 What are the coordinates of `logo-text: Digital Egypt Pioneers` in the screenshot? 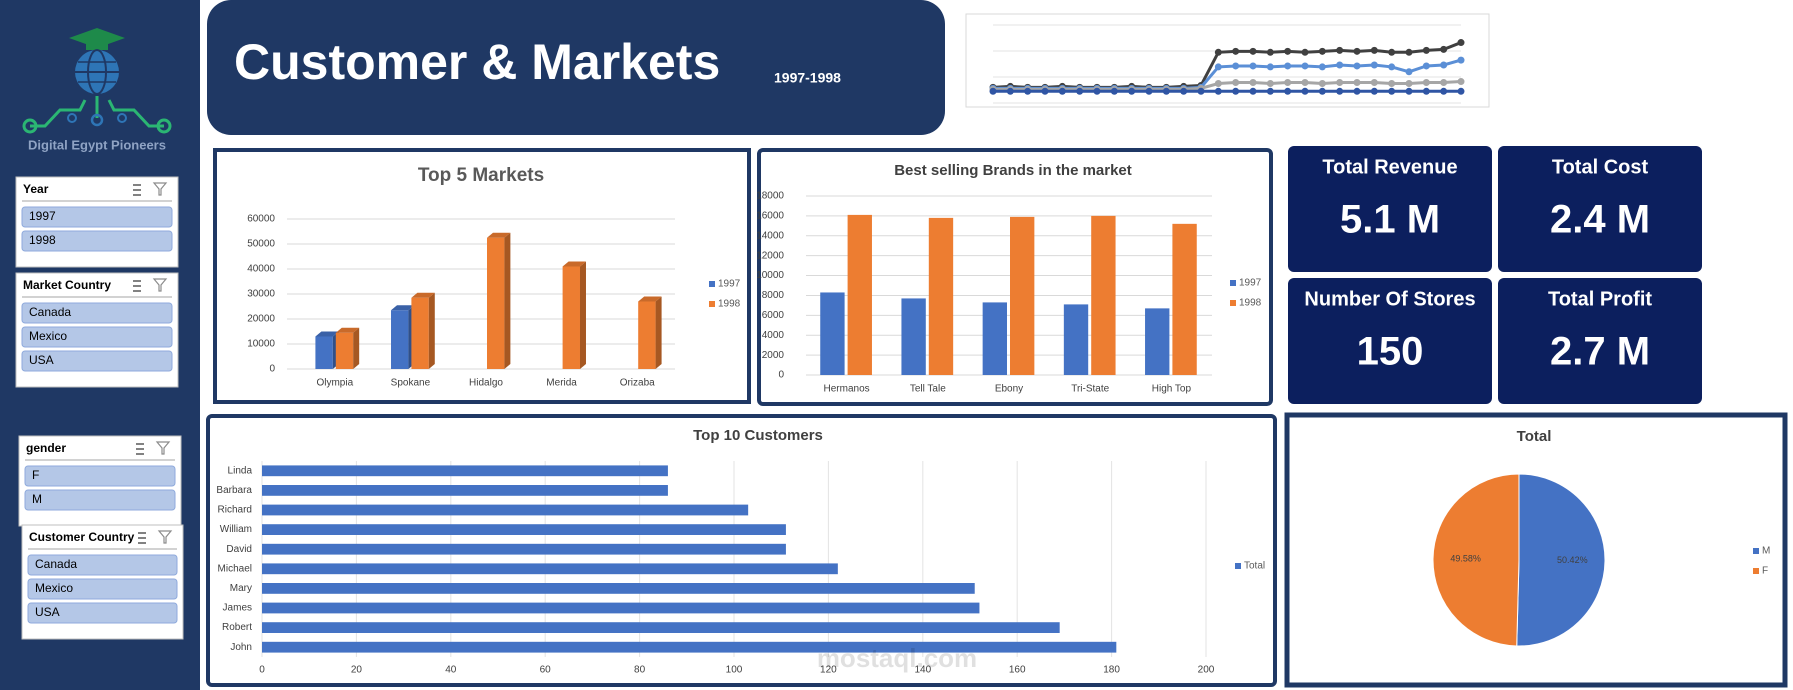 It's located at (97, 144).